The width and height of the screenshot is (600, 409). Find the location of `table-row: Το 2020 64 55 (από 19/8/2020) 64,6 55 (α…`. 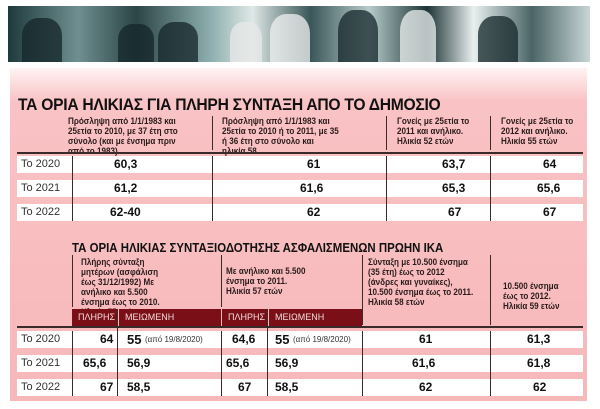

table-row: Το 2020 64 55 (από 19/8/2020) 64,6 55 (α… is located at coordinates (300, 339).